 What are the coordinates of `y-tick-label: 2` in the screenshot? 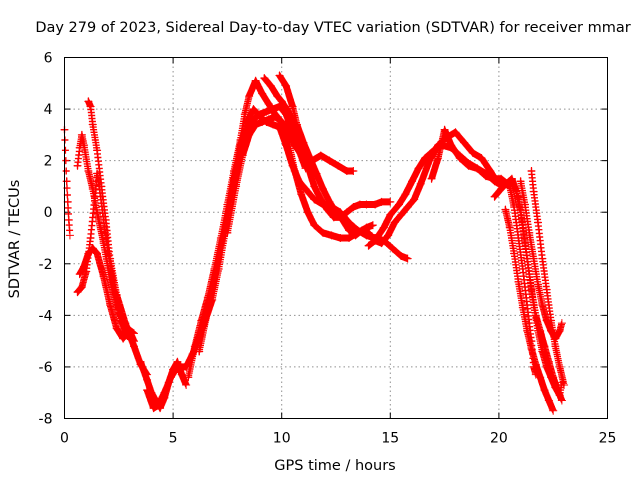 It's located at (48, 162).